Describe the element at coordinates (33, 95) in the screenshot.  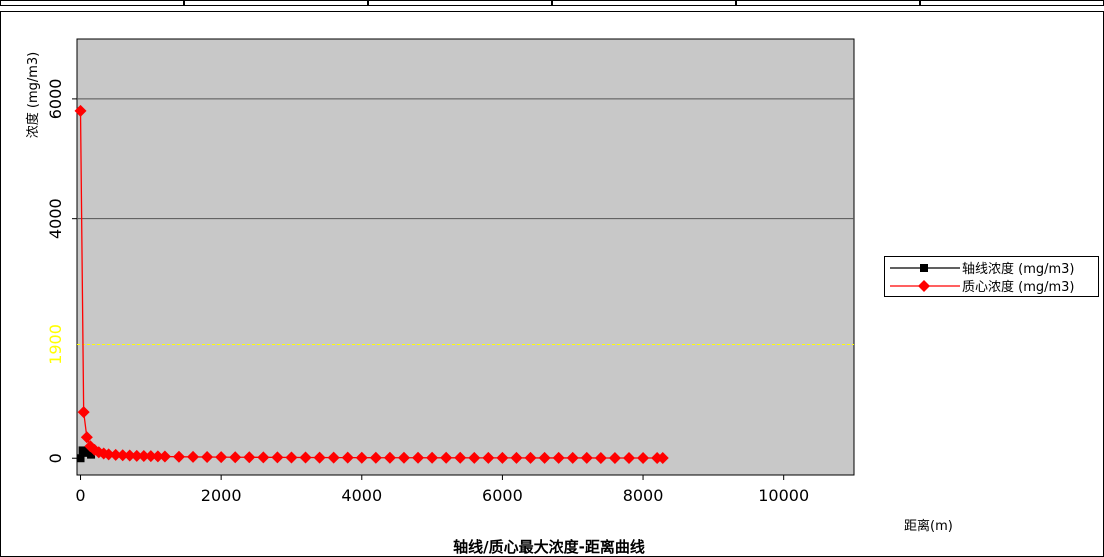
I see `y-axis-label: 浓度 (mg/m3)` at that location.